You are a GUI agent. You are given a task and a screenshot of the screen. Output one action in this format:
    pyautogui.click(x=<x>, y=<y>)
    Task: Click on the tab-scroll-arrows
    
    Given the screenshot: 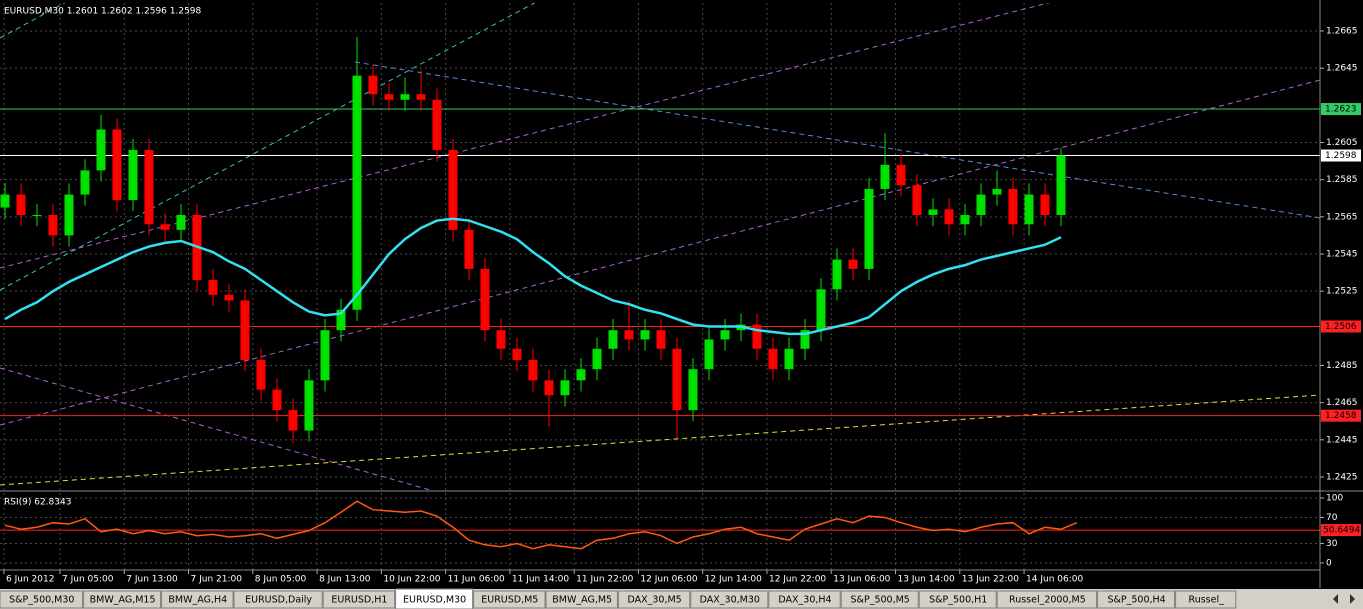 What is the action you would take?
    pyautogui.click(x=1344, y=599)
    